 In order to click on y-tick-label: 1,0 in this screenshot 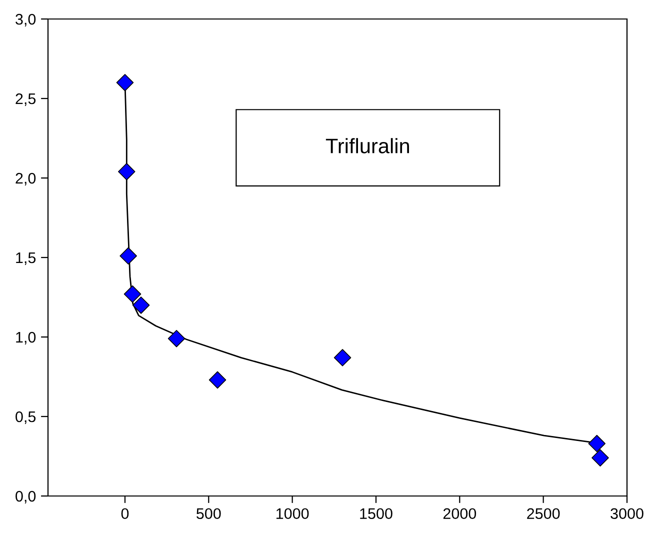, I will do `click(26, 338)`.